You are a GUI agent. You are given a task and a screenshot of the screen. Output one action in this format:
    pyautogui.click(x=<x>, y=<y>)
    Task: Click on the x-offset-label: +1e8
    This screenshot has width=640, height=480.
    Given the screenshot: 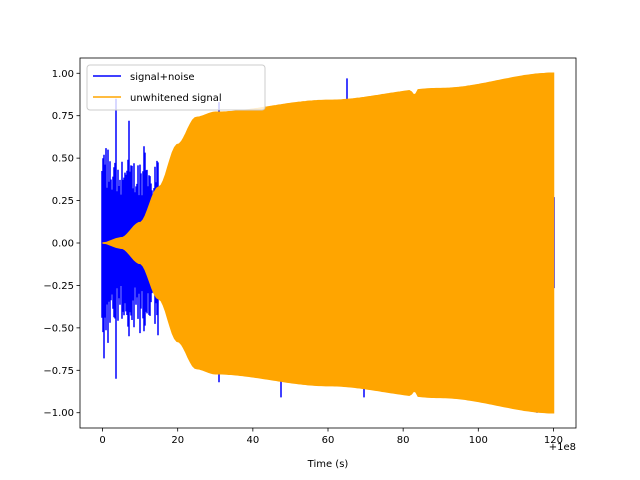 What is the action you would take?
    pyautogui.click(x=562, y=447)
    